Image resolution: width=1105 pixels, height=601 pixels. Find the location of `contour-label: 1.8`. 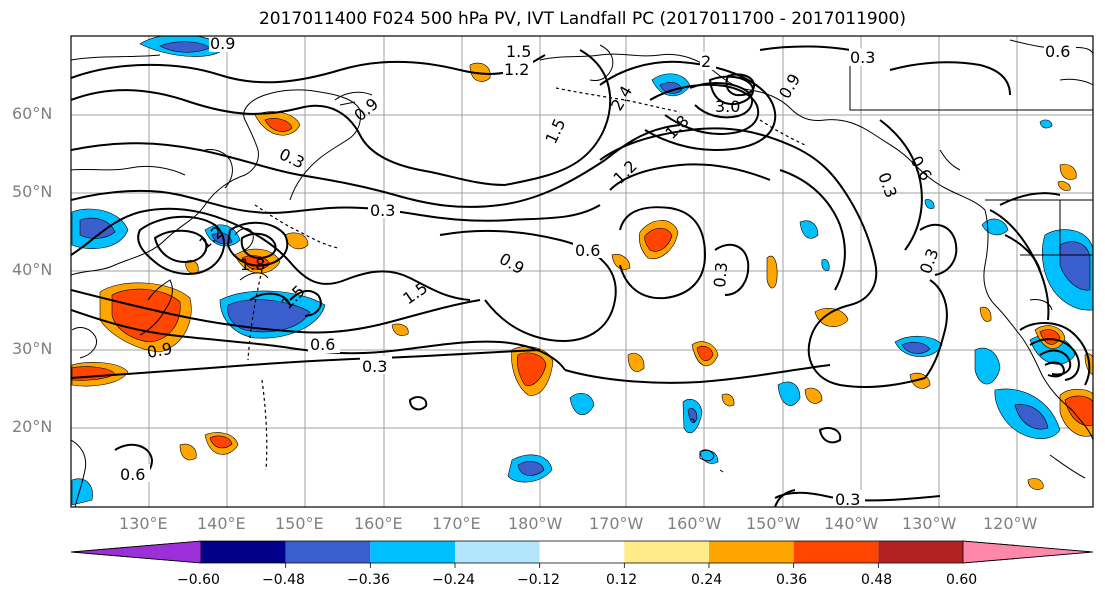

contour-label: 1.8 is located at coordinates (252, 264).